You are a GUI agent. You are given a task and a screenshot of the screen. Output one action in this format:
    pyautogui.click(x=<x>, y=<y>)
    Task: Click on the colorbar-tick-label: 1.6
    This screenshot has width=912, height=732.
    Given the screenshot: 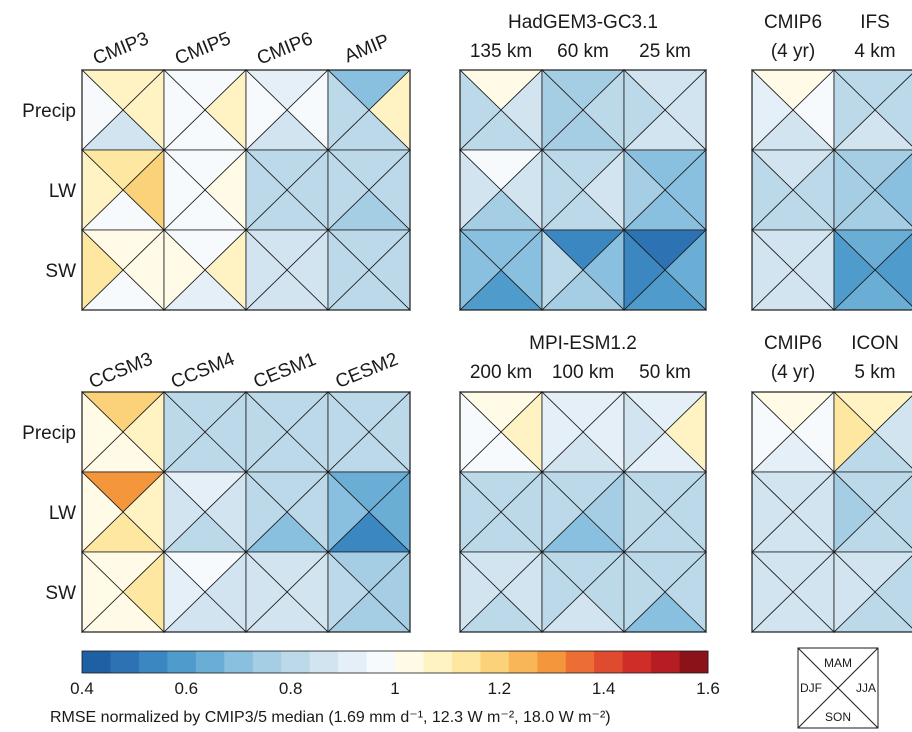 What is the action you would take?
    pyautogui.click(x=708, y=688)
    